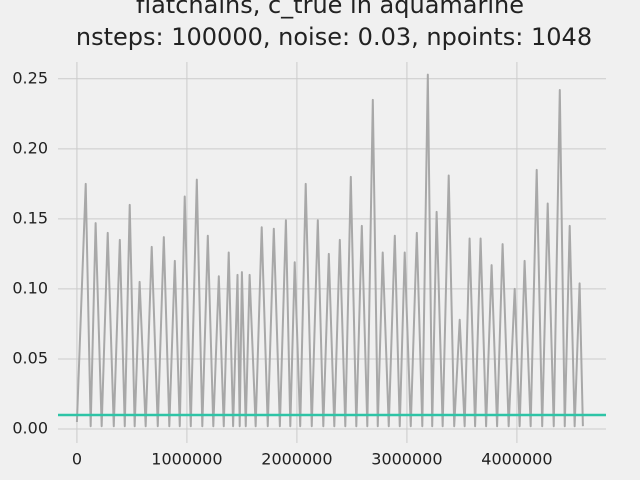 This screenshot has height=480, width=640. I want to click on y-tick-label: 0.15, so click(30, 217).